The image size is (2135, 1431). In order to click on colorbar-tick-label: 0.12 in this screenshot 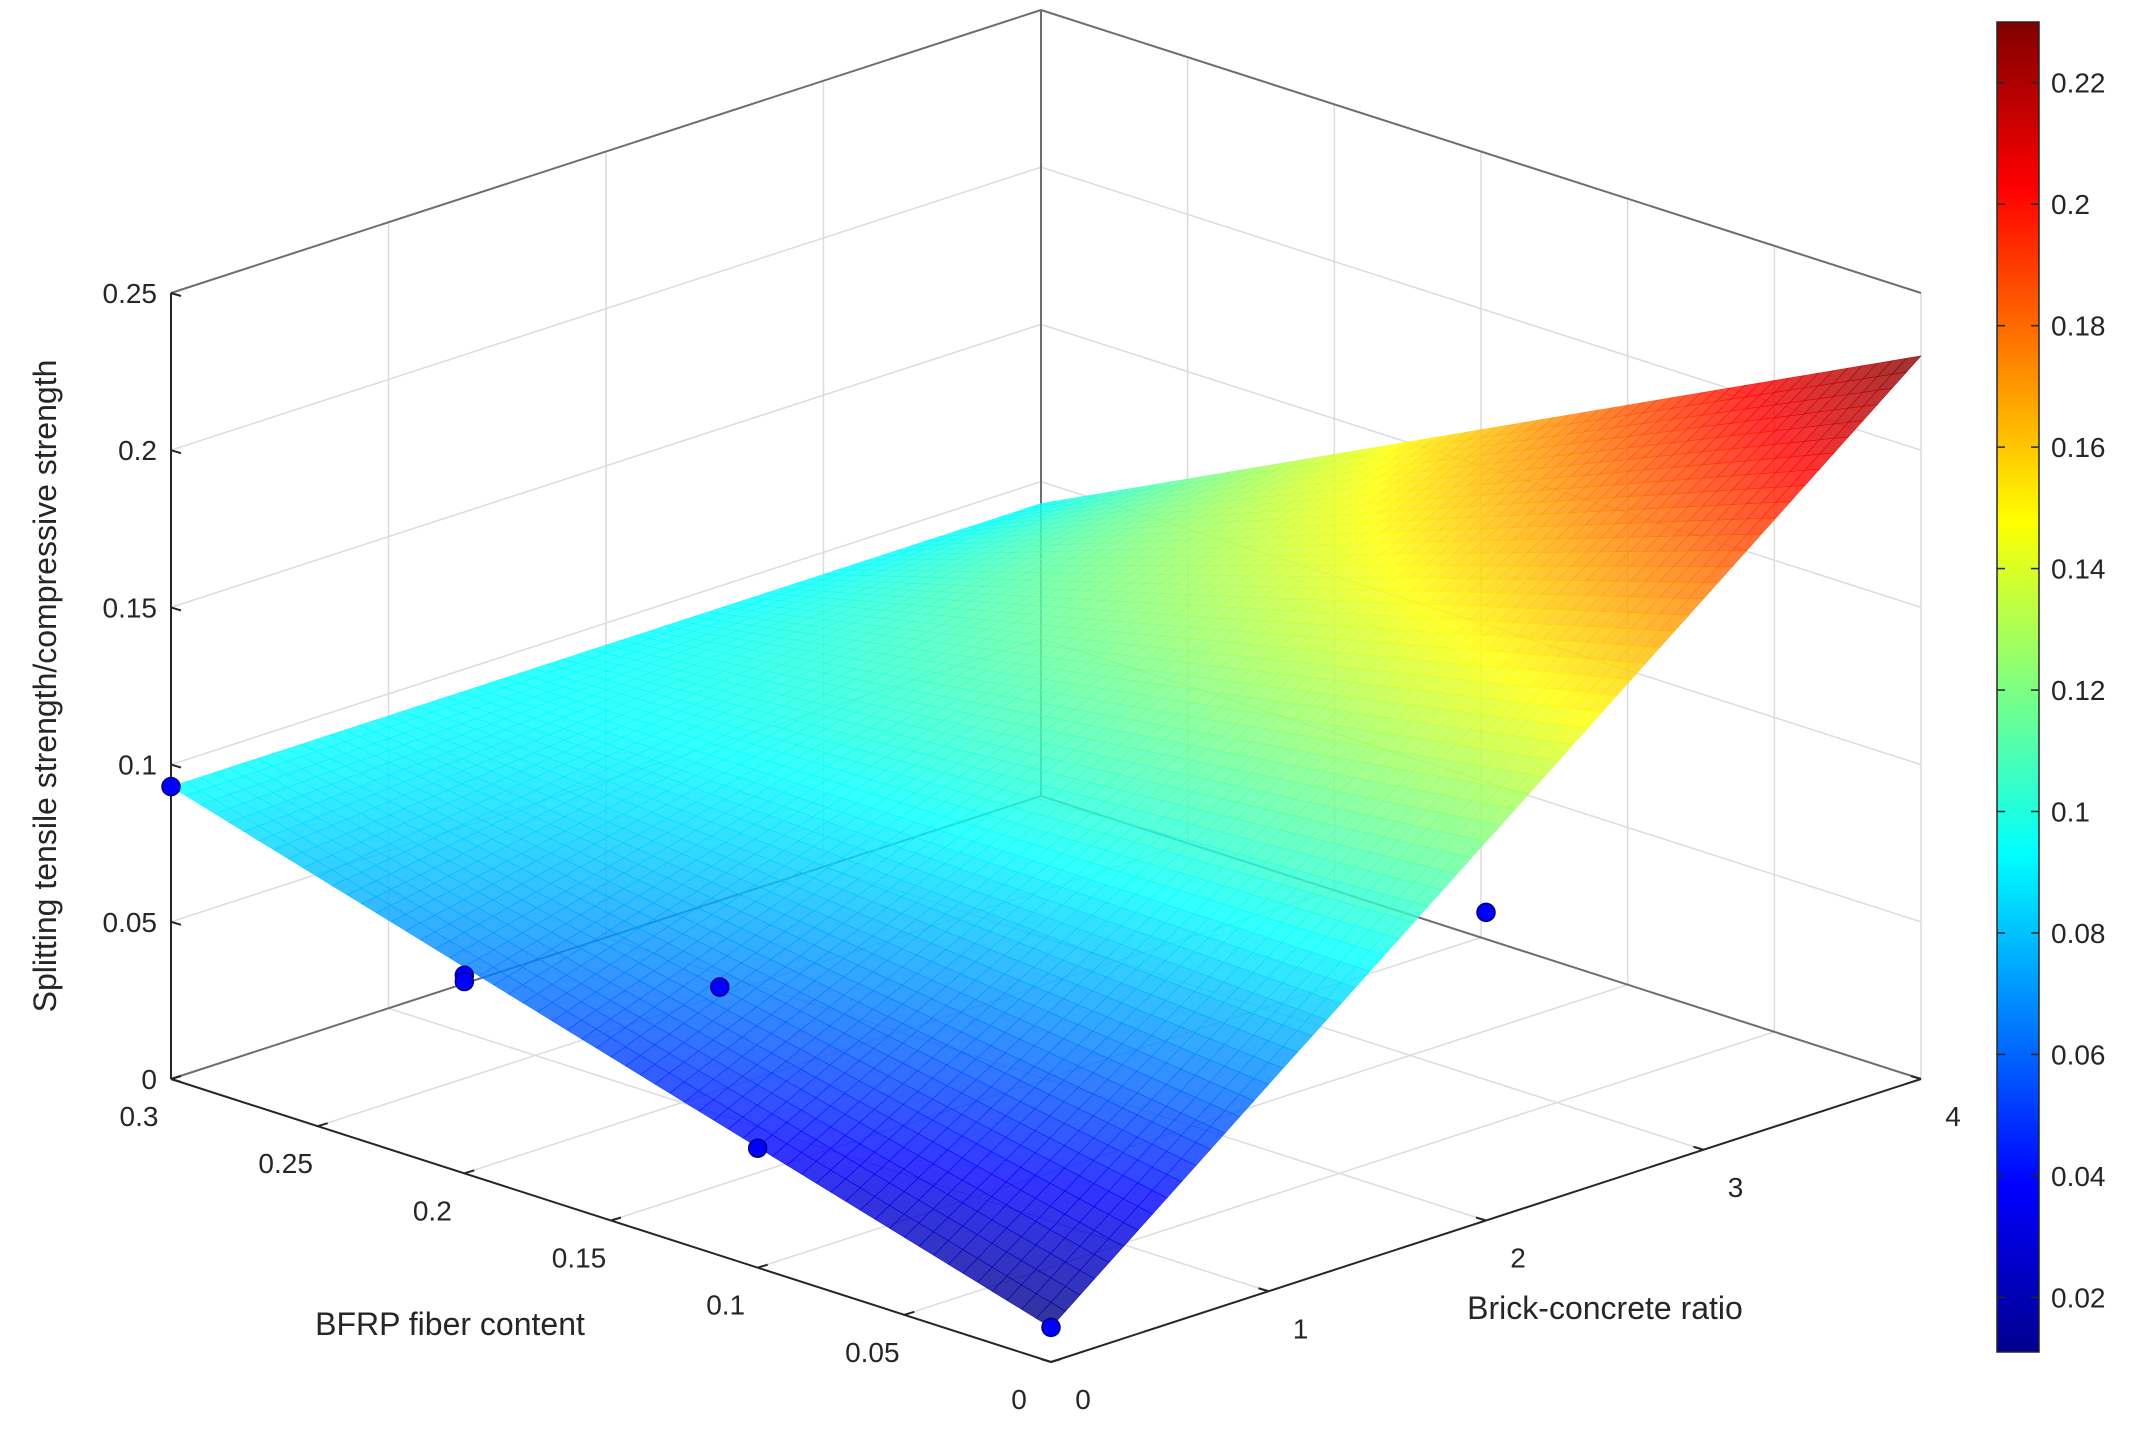, I will do `click(2078, 690)`.